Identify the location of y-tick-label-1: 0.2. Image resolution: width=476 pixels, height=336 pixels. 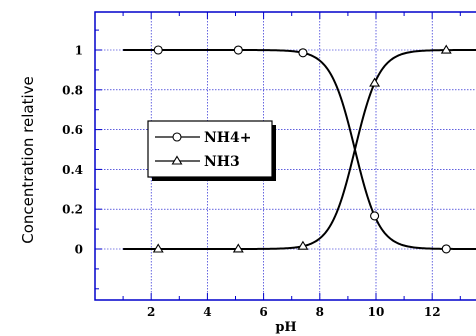
(72, 210).